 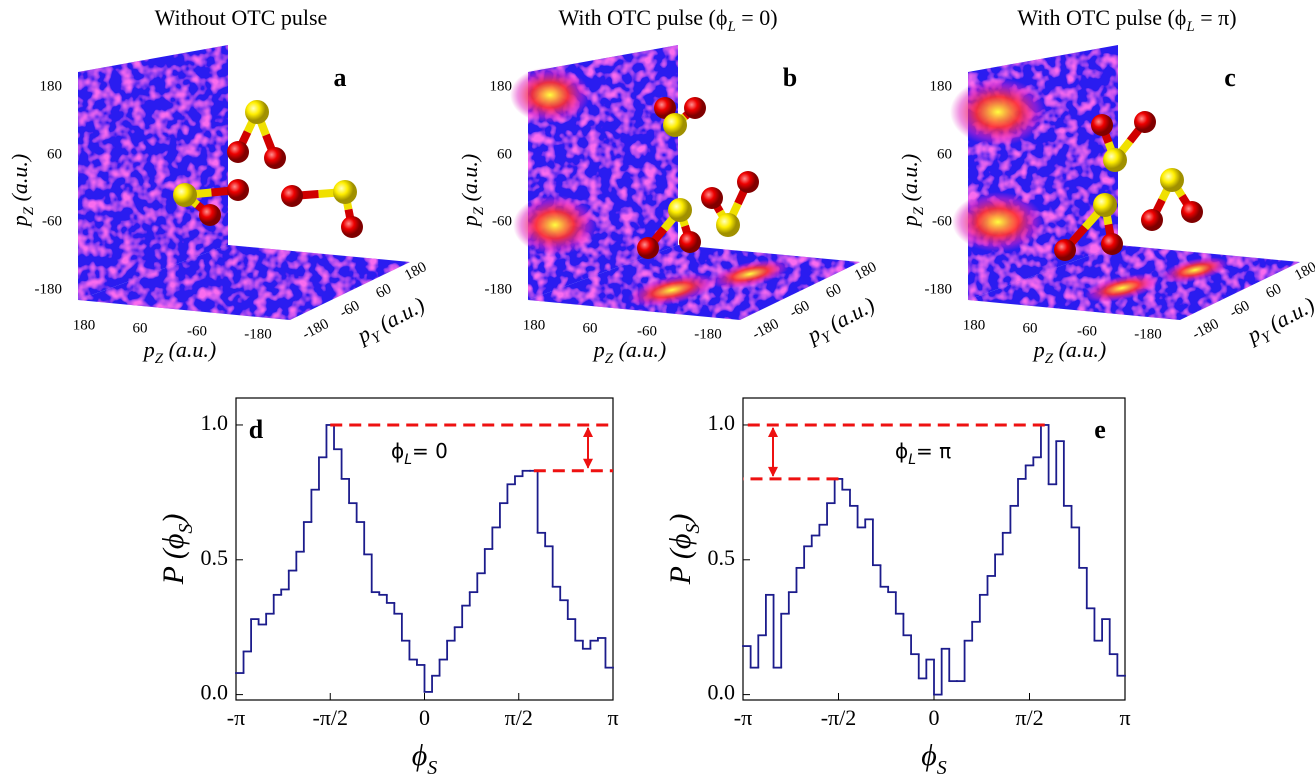 What do you see at coordinates (1100, 429) in the screenshot?
I see `panel-letter: e` at bounding box center [1100, 429].